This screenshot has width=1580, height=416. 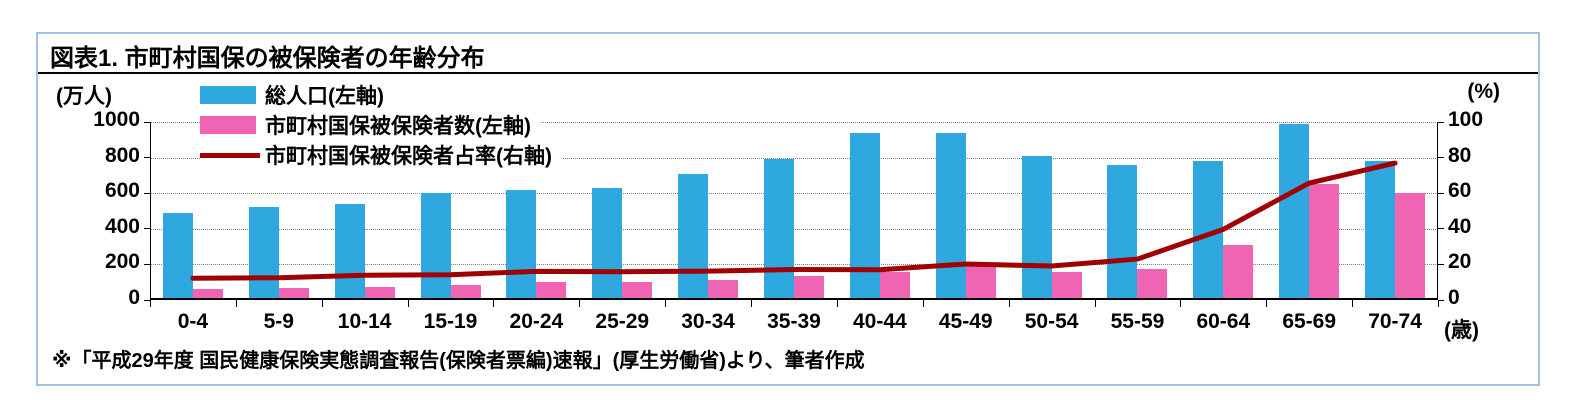 I want to click on legend: 総人口(左軸) 市町村国保被保険者数(左軸) 市町村国保被保険者占率(右軸), so click(x=381, y=125).